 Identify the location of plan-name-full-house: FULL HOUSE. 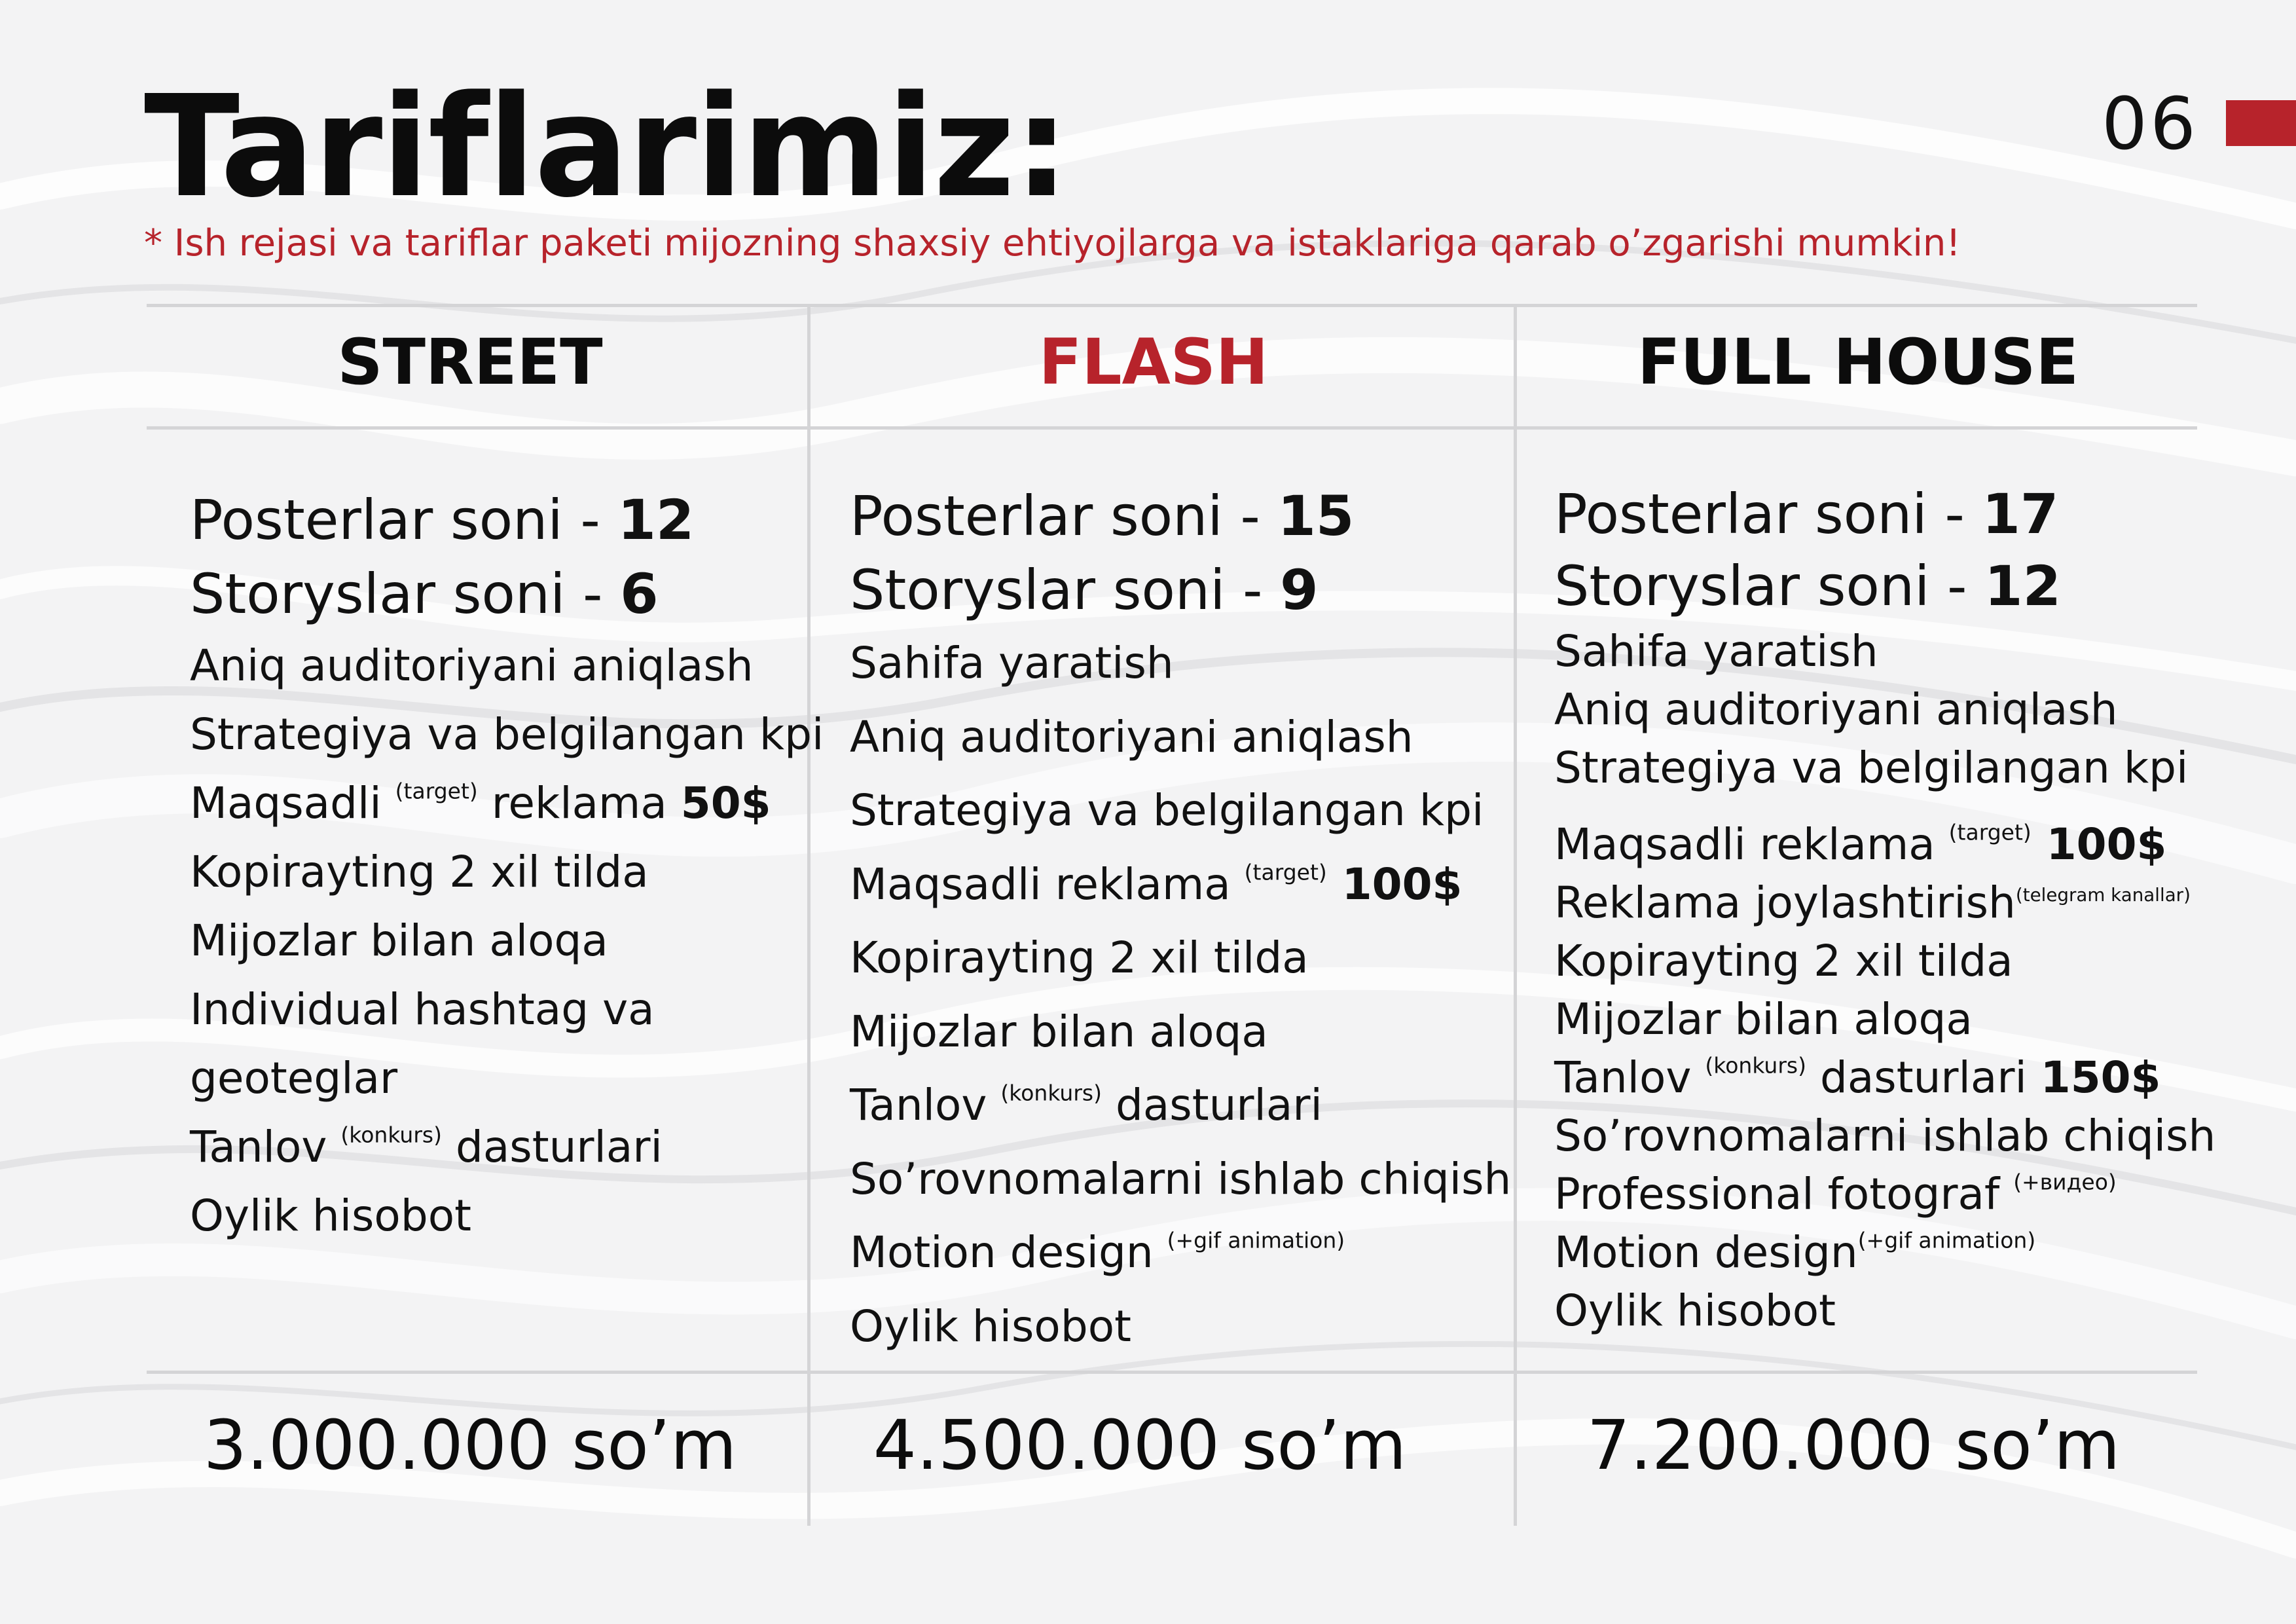
(1858, 362).